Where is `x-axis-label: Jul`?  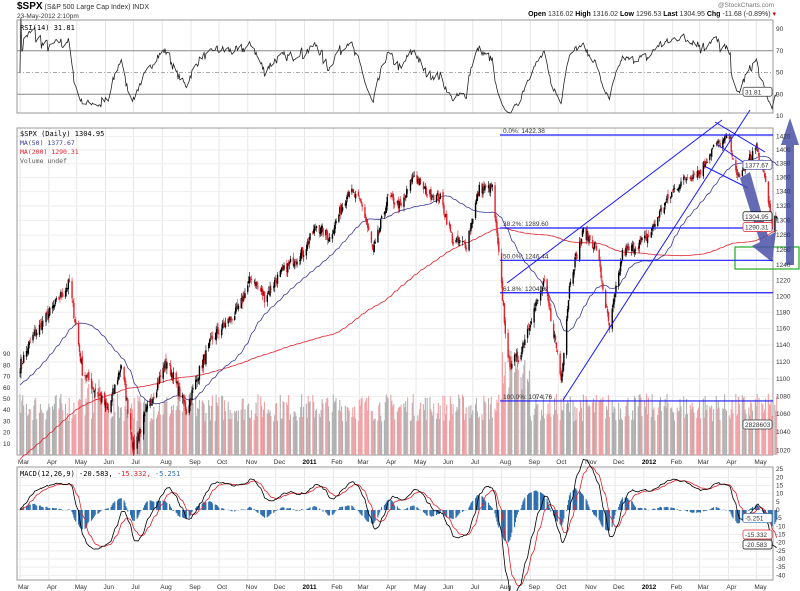 x-axis-label: Jul is located at coordinates (475, 462).